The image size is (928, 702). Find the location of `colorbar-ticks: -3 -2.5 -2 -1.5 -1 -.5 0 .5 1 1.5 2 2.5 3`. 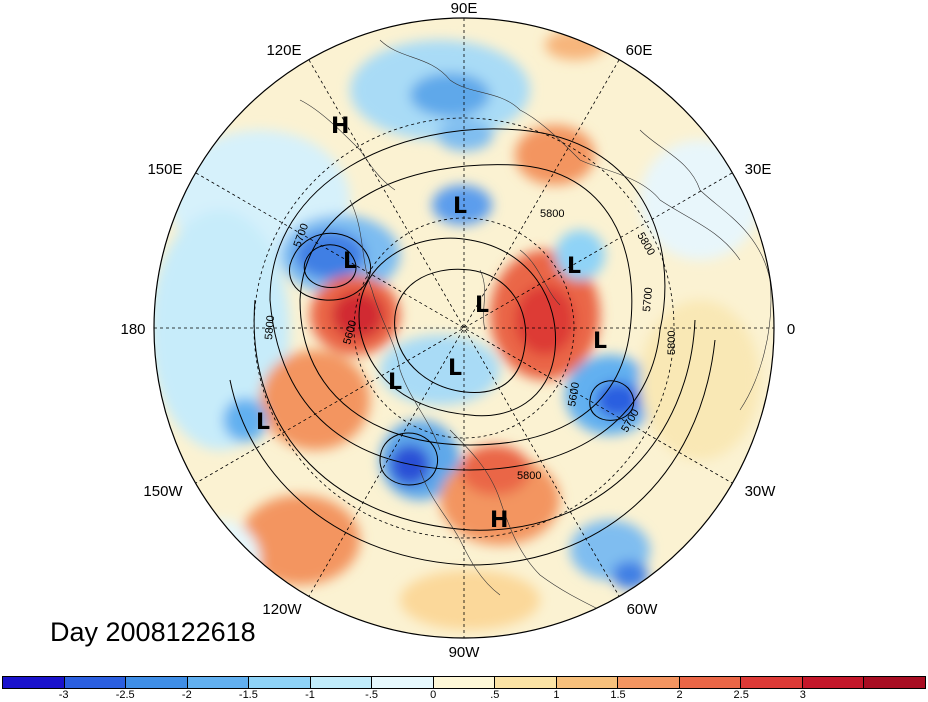

colorbar-ticks: -3 -2.5 -2 -1.5 -1 -.5 0 .5 1 1.5 2 2.5 3 is located at coordinates (464, 695).